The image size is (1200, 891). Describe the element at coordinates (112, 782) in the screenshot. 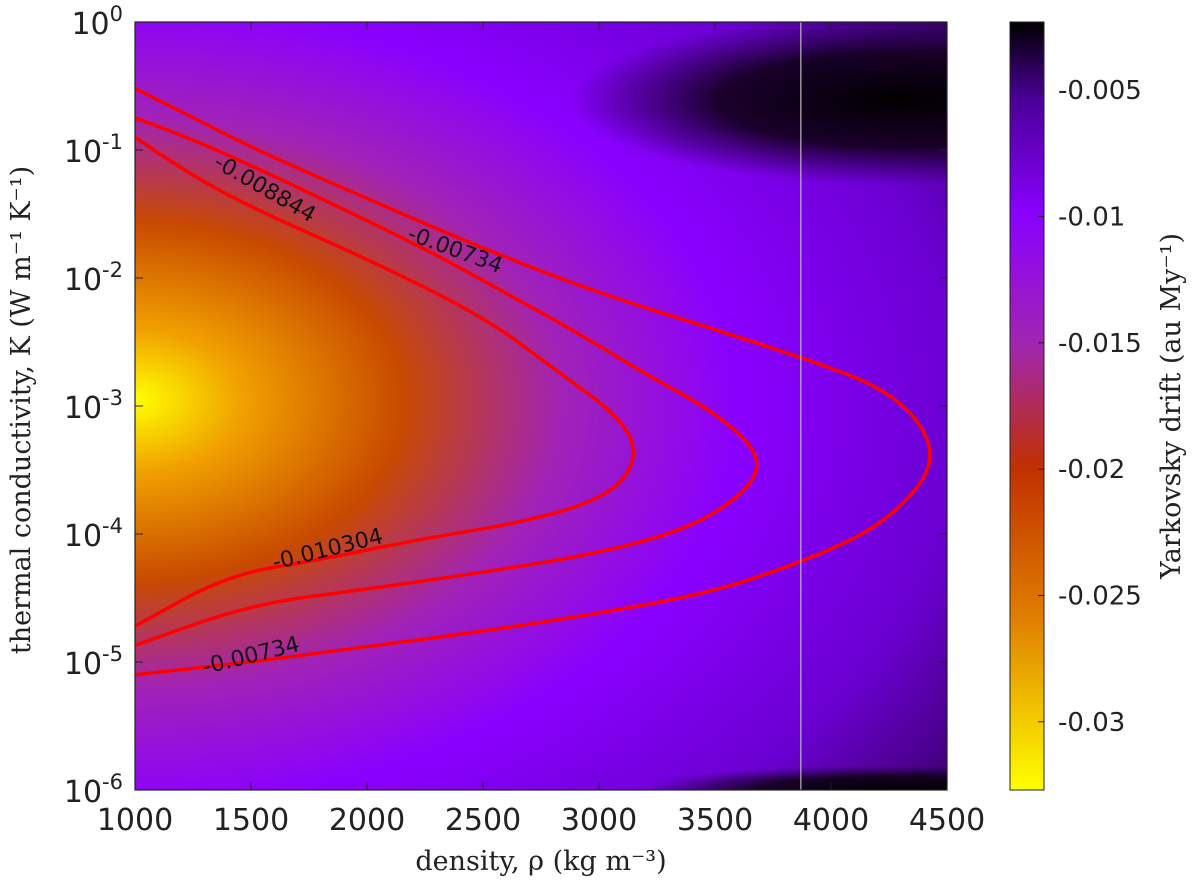

I see `y-tick-exponent: -6` at that location.